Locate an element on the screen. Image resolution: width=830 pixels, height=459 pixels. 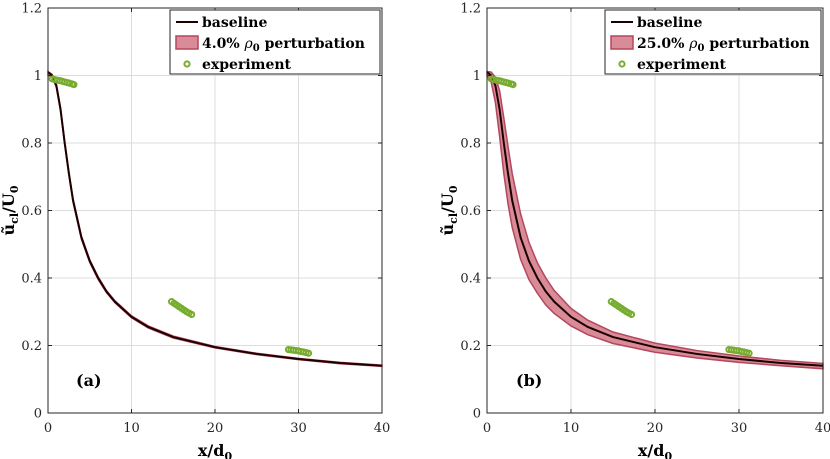
legend-band-label: 25.0% ρ0 perturbation is located at coordinates (723, 45).